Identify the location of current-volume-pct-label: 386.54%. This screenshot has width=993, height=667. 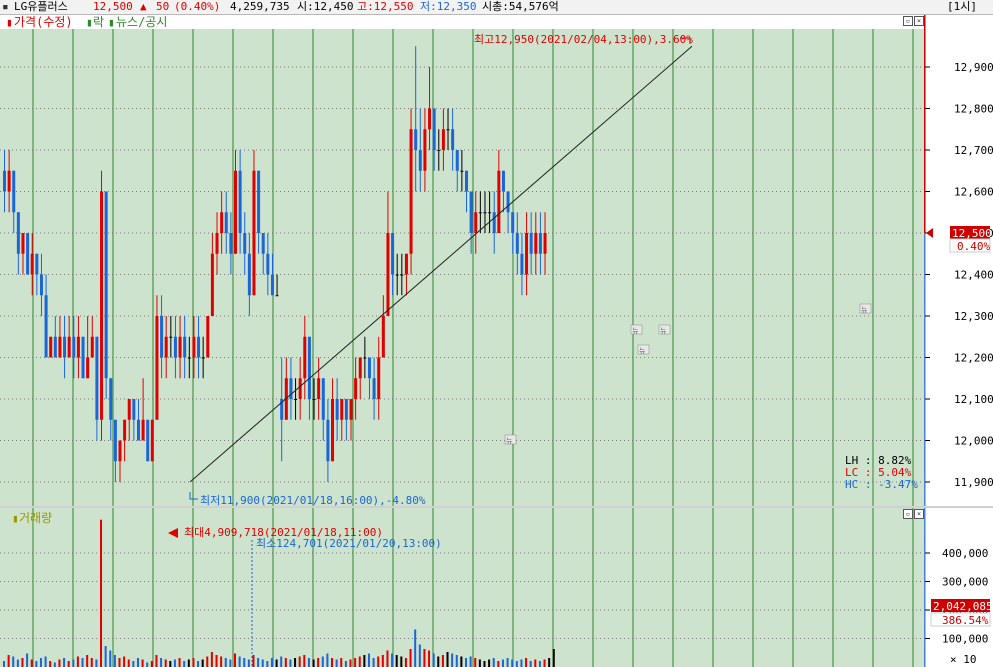
(965, 620).